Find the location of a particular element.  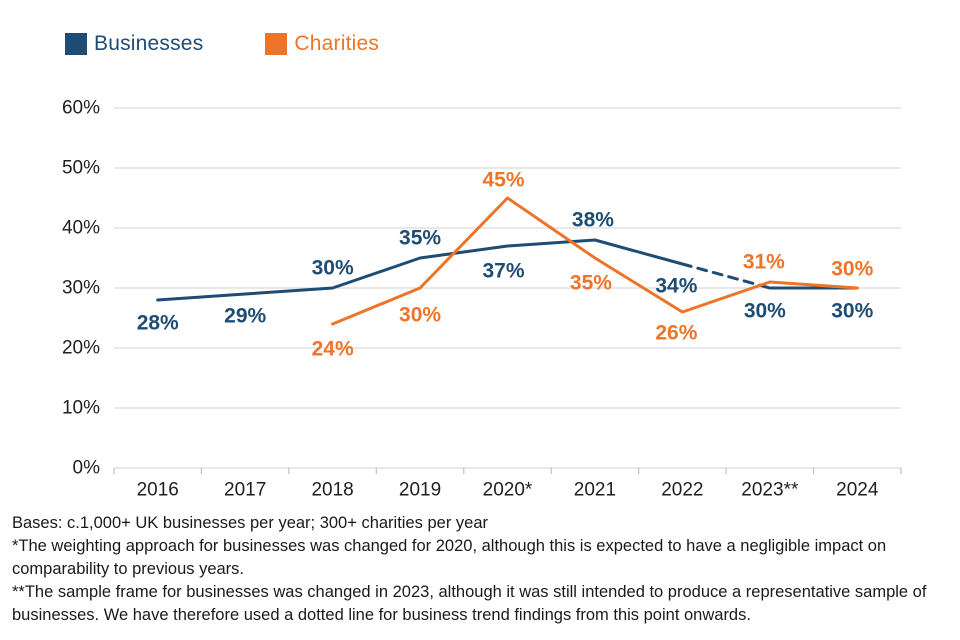

businesses-swatch-icon is located at coordinates (76, 44).